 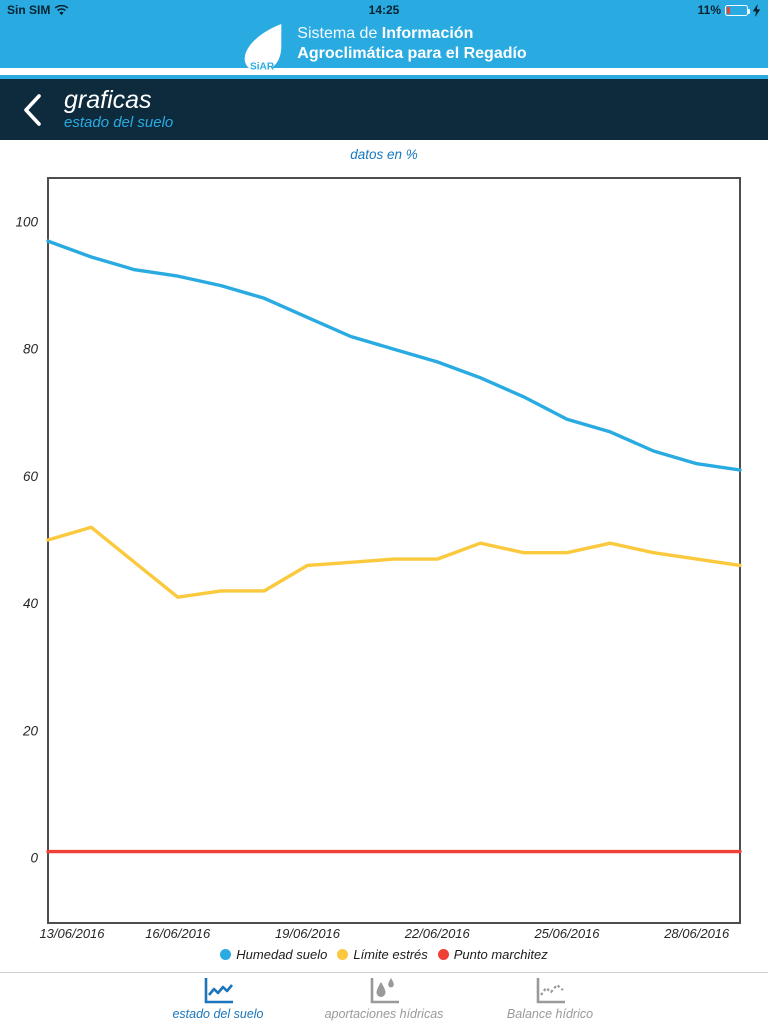 What do you see at coordinates (31, 603) in the screenshot?
I see `y-tick-label: 40` at bounding box center [31, 603].